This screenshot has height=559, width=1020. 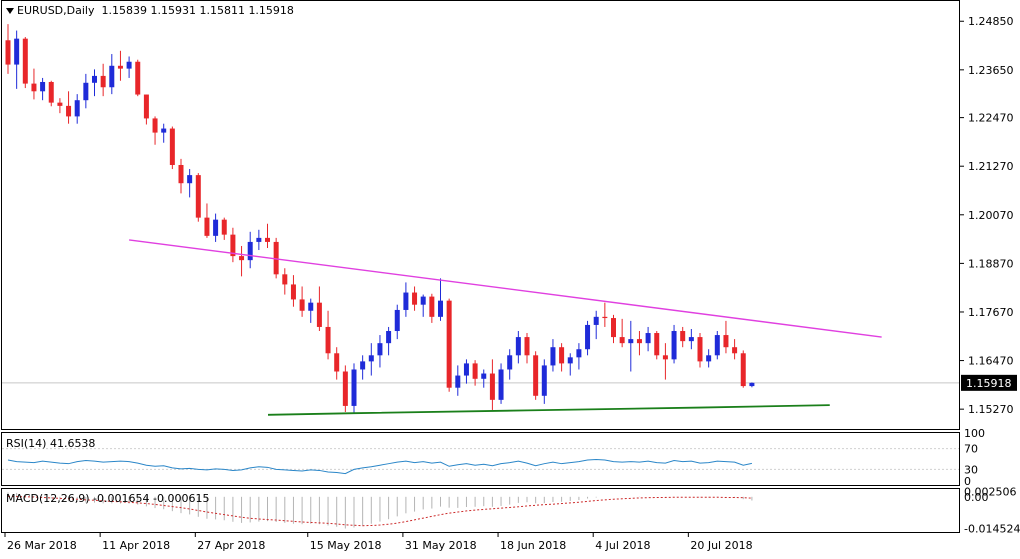 I want to click on rsi-pane, so click(x=480, y=459).